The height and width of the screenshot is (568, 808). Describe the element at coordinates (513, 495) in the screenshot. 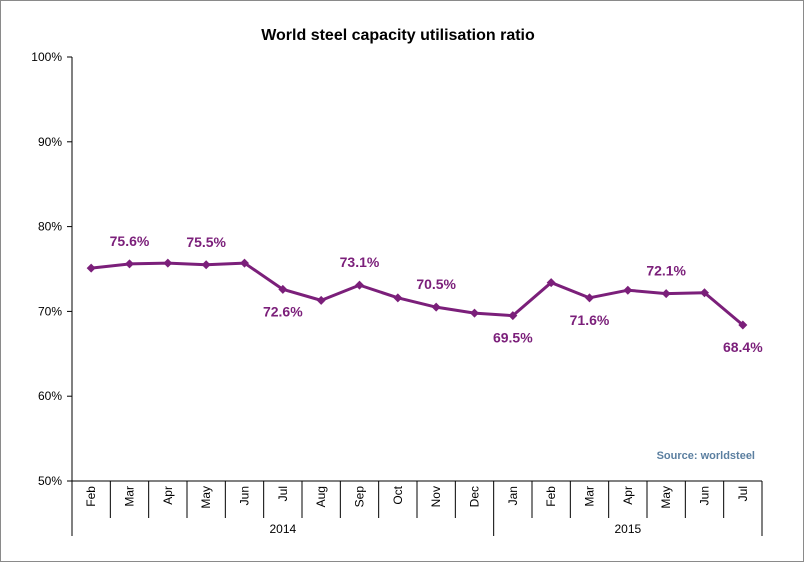

I see `x-tick-label: Jan` at that location.